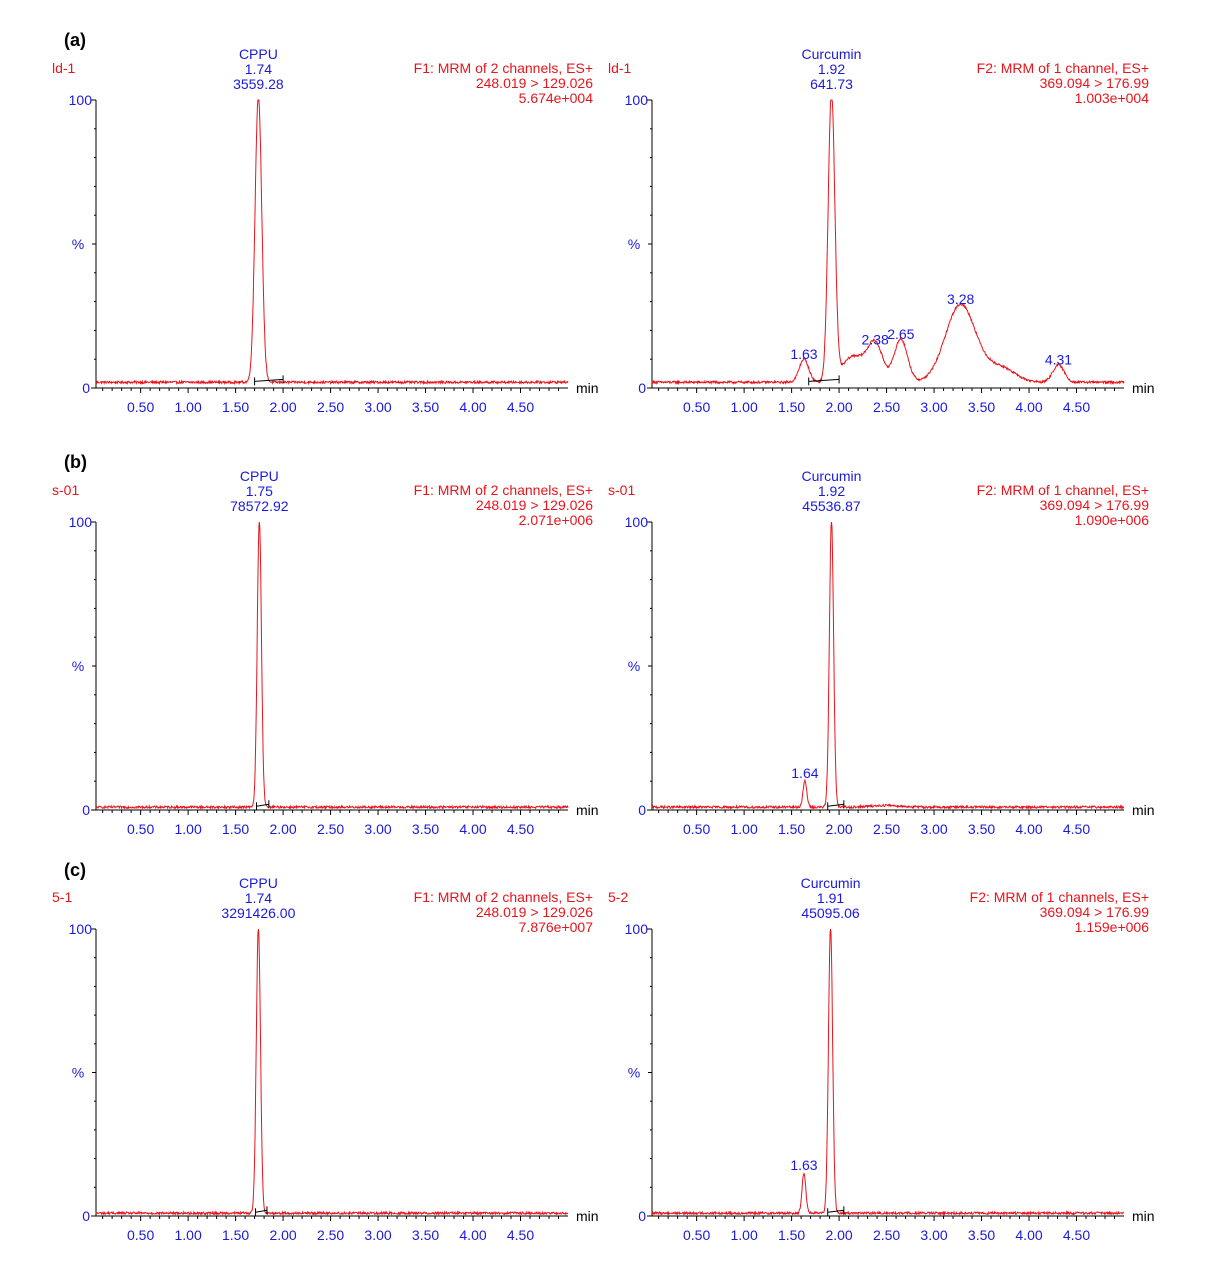  I want to click on peak-annotation: 3291426.00, so click(258, 913).